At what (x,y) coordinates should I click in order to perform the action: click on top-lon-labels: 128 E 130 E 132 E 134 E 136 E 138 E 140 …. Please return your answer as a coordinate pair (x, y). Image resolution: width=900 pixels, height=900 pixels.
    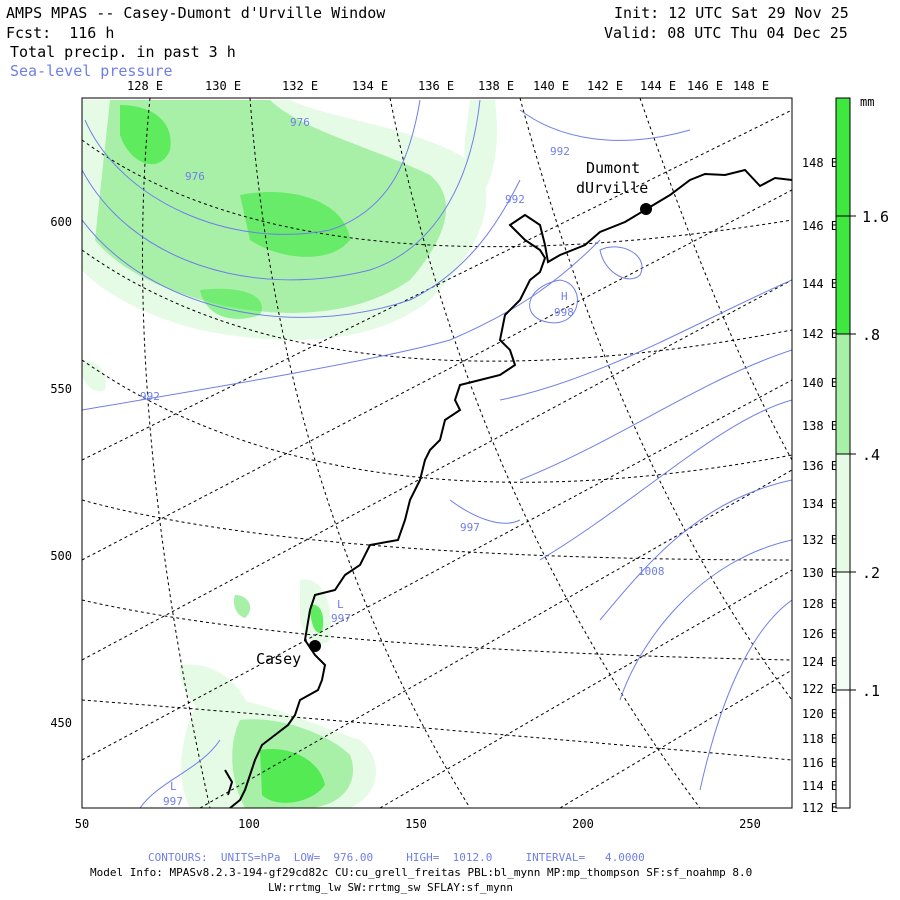
    Looking at the image, I should click on (448, 86).